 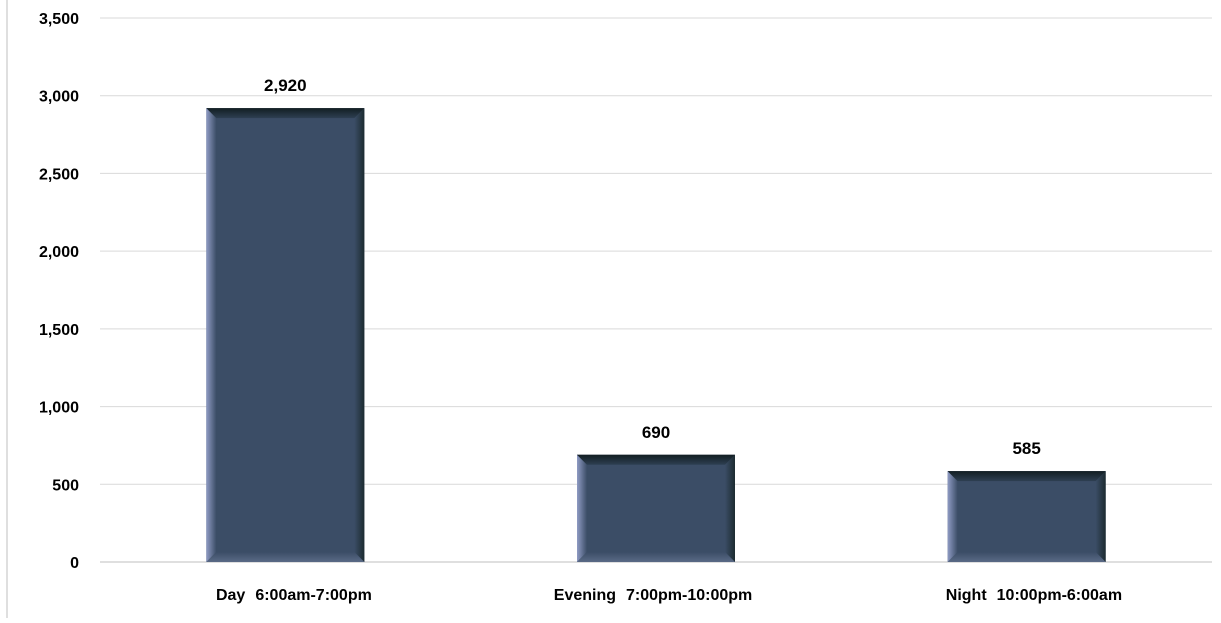 I want to click on data-label: 2,920, so click(x=285, y=85).